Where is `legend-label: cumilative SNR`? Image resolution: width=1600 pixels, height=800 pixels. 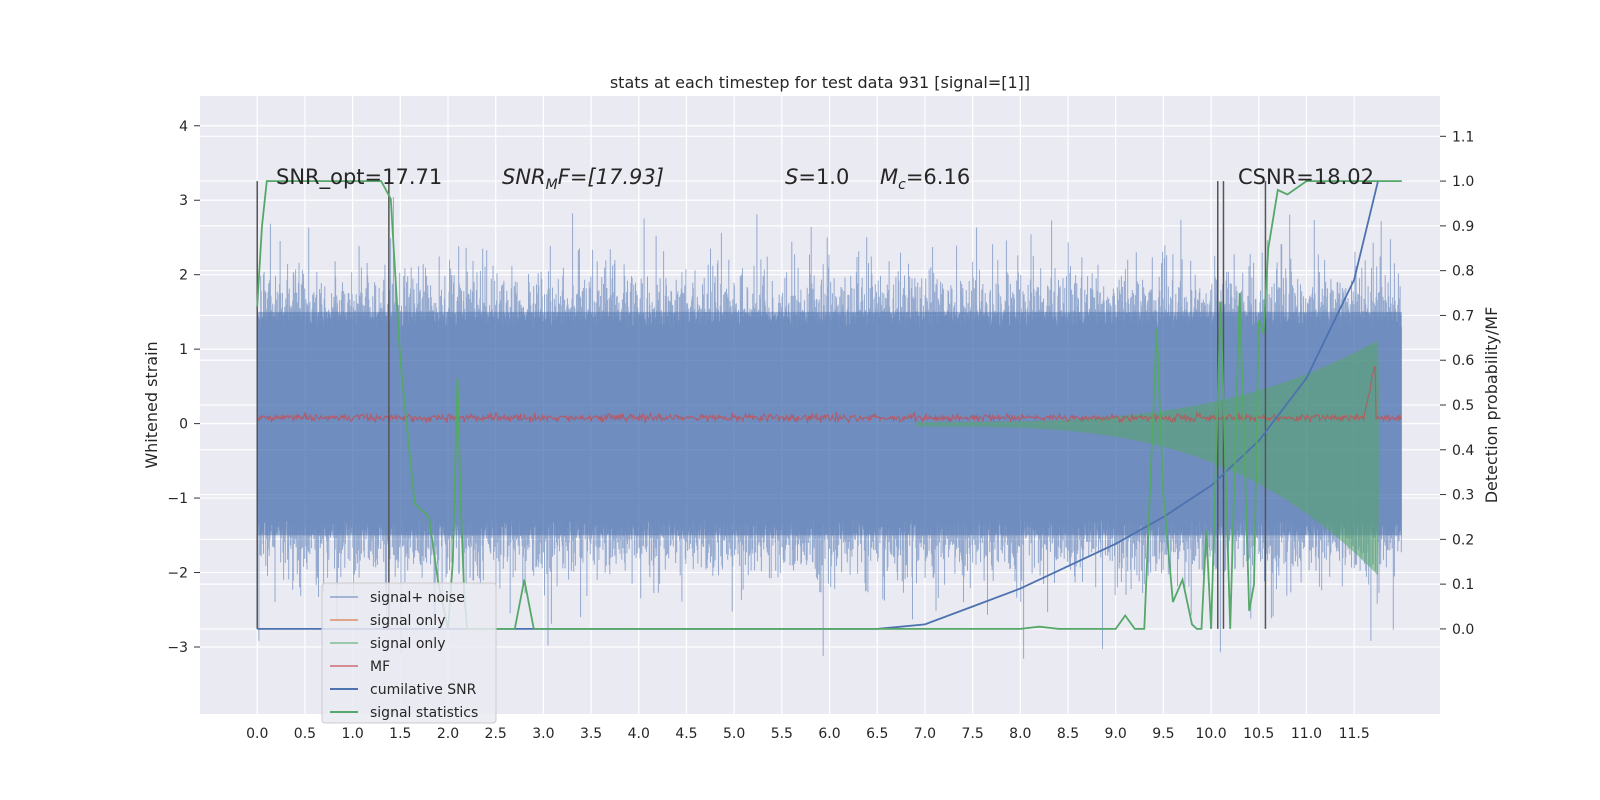
legend-label: cumilative SNR is located at coordinates (423, 690).